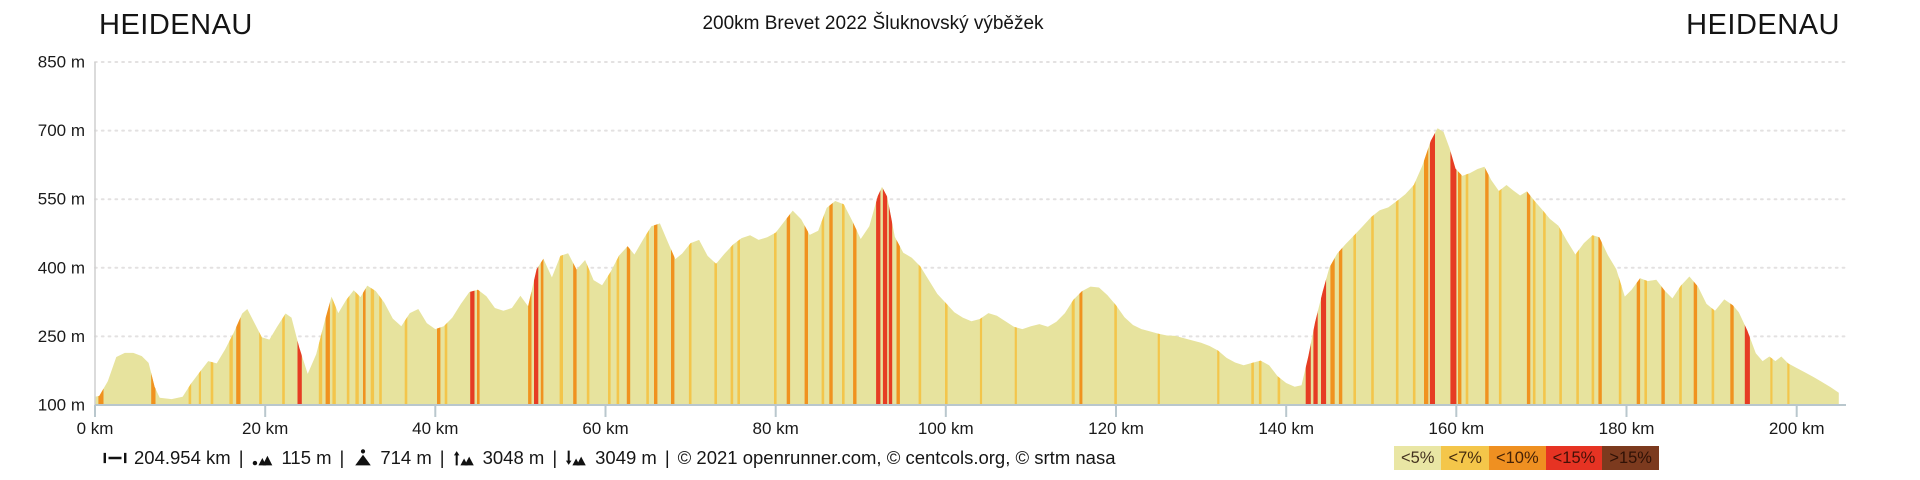  I want to click on min-altitude-stat: 115 m, so click(292, 458).